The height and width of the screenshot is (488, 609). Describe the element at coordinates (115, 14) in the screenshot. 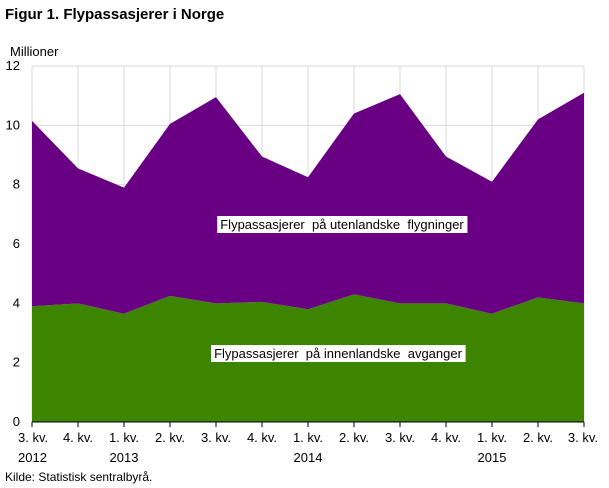

I see `chart-title: Figur 1. Flypassasjerer i Norge` at that location.